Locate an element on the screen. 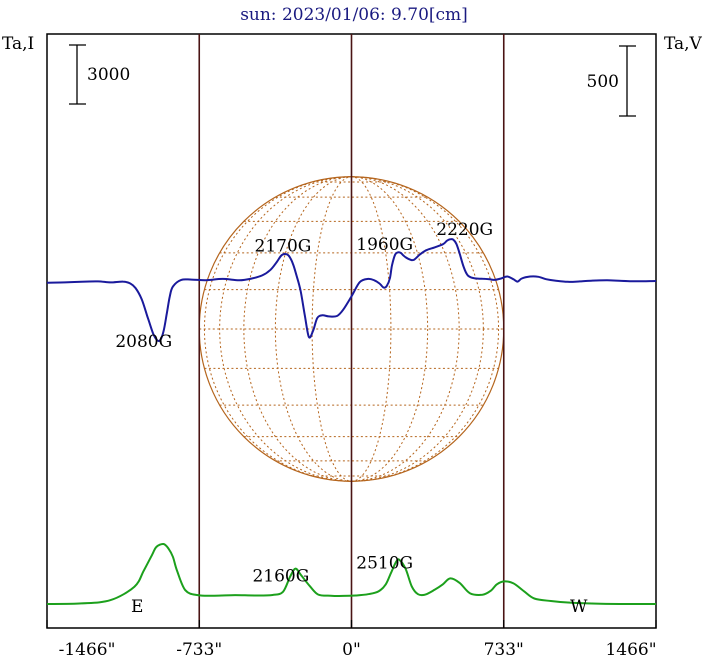  x-tick-label: 1466" is located at coordinates (630, 650).